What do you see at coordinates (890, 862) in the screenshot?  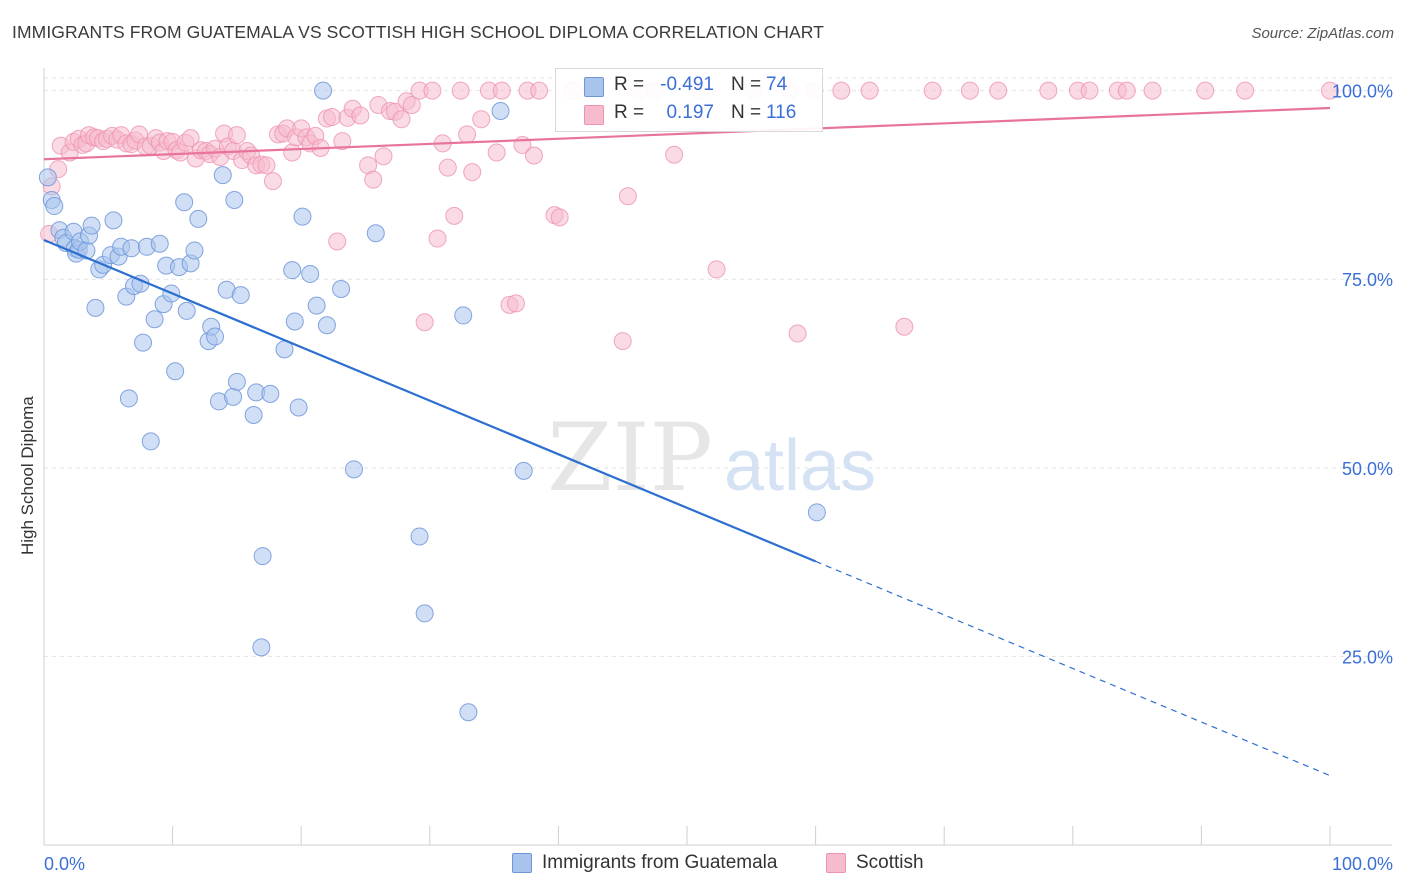 I see `legend-label: Scottish` at bounding box center [890, 862].